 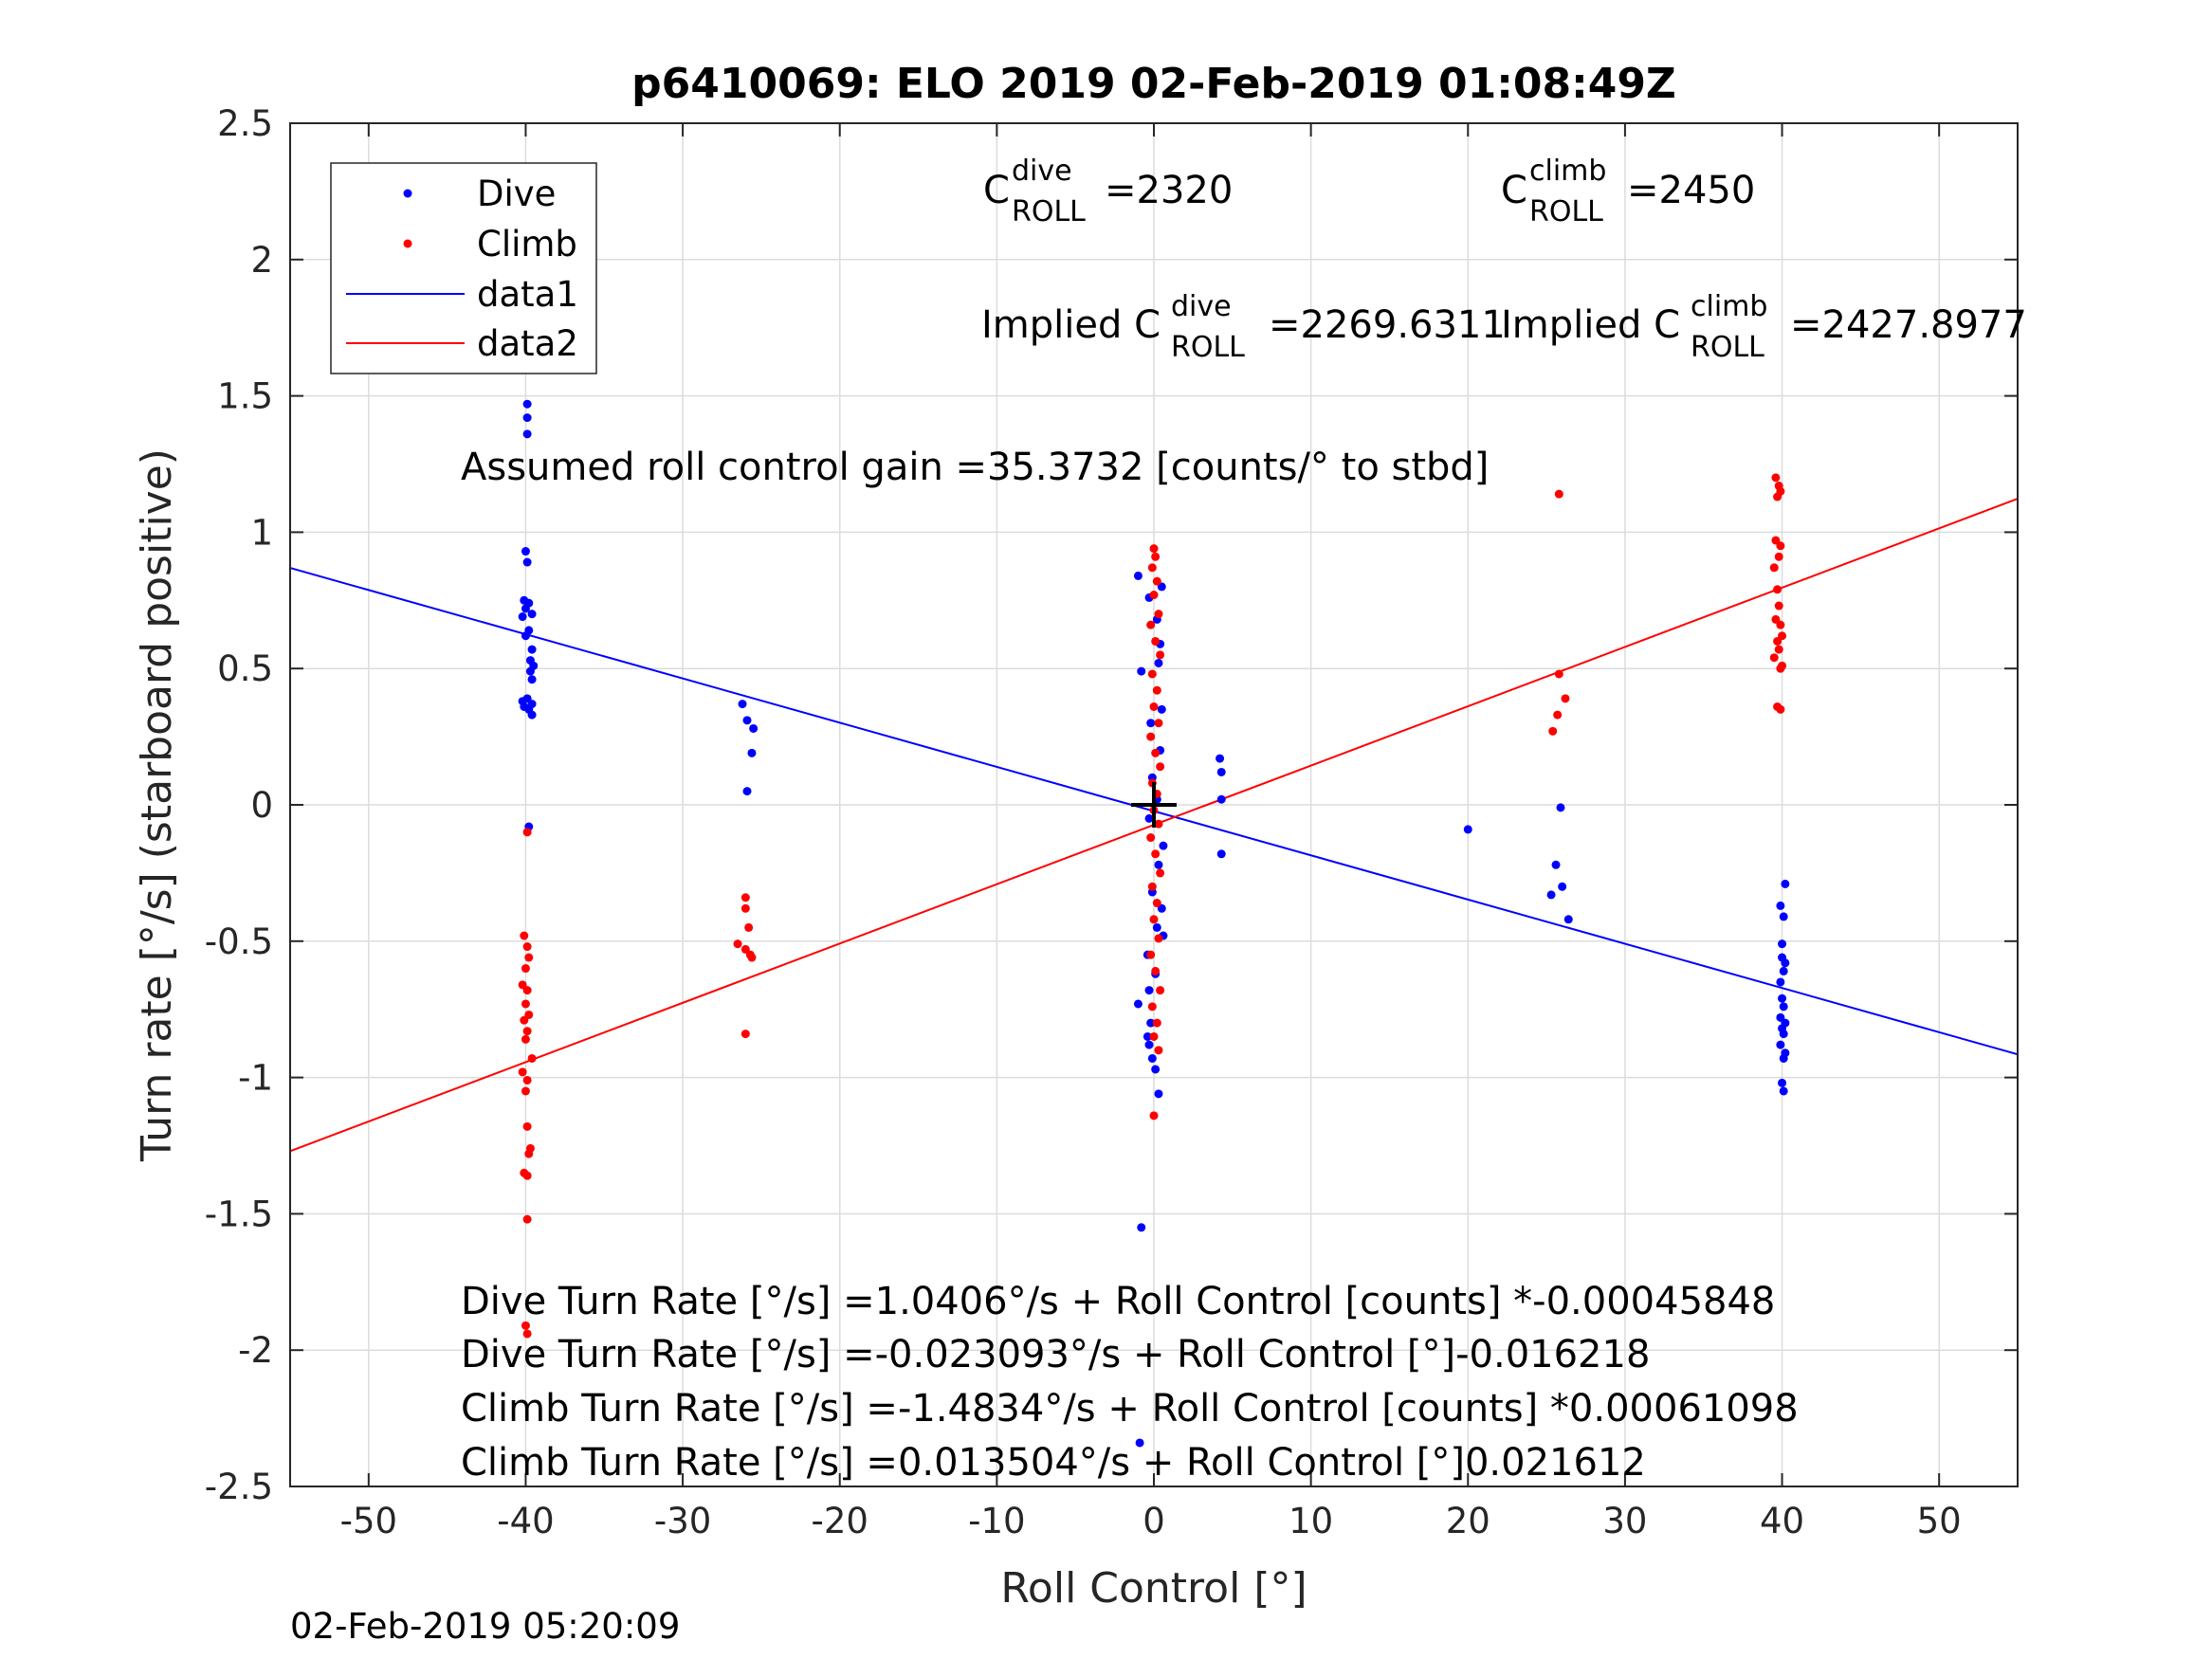 What do you see at coordinates (996, 190) in the screenshot?
I see `c-dive-base: C` at bounding box center [996, 190].